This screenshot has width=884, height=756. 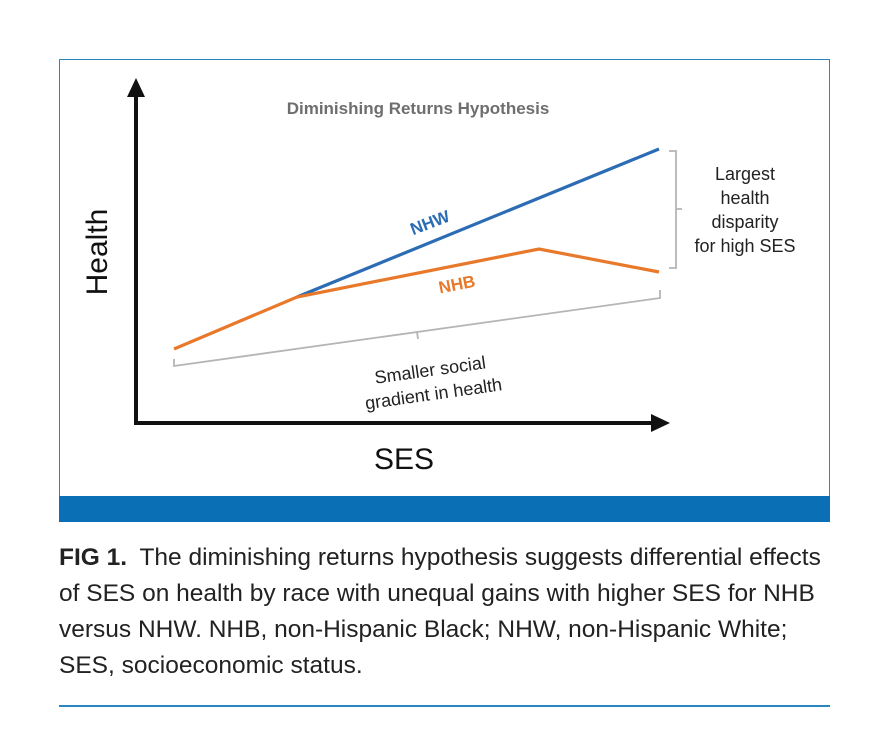 What do you see at coordinates (93, 557) in the screenshot?
I see `caption-label: FIG 1.` at bounding box center [93, 557].